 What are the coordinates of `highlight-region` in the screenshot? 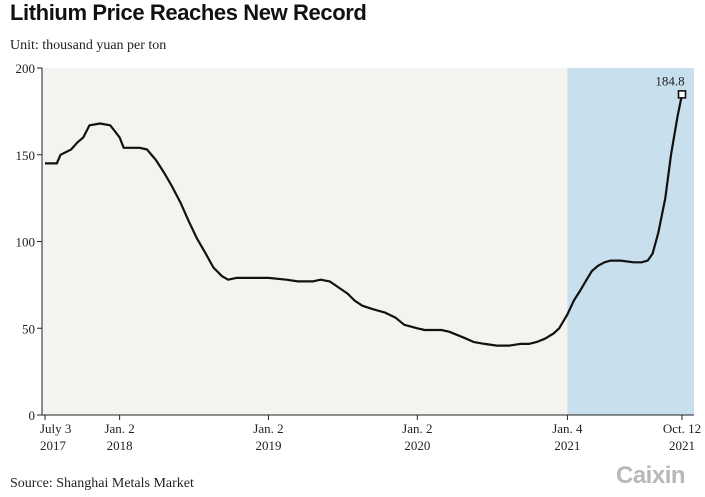 It's located at (630, 241).